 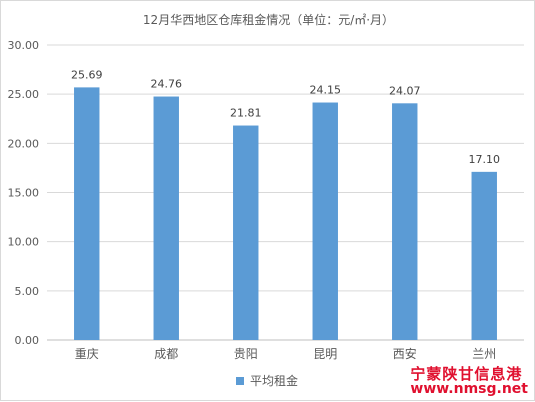 What do you see at coordinates (469, 389) in the screenshot?
I see `watermark-url: www.nmsg.net` at bounding box center [469, 389].